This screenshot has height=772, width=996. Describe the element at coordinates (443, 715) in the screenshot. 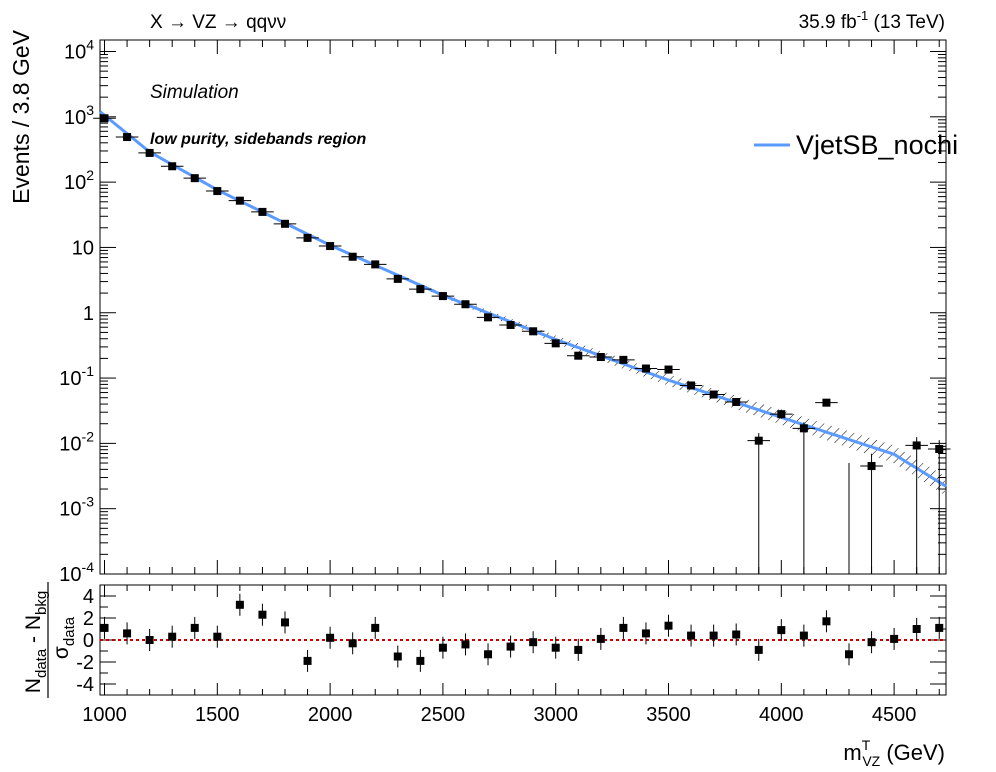

I see `x-tick-label: 2500` at that location.